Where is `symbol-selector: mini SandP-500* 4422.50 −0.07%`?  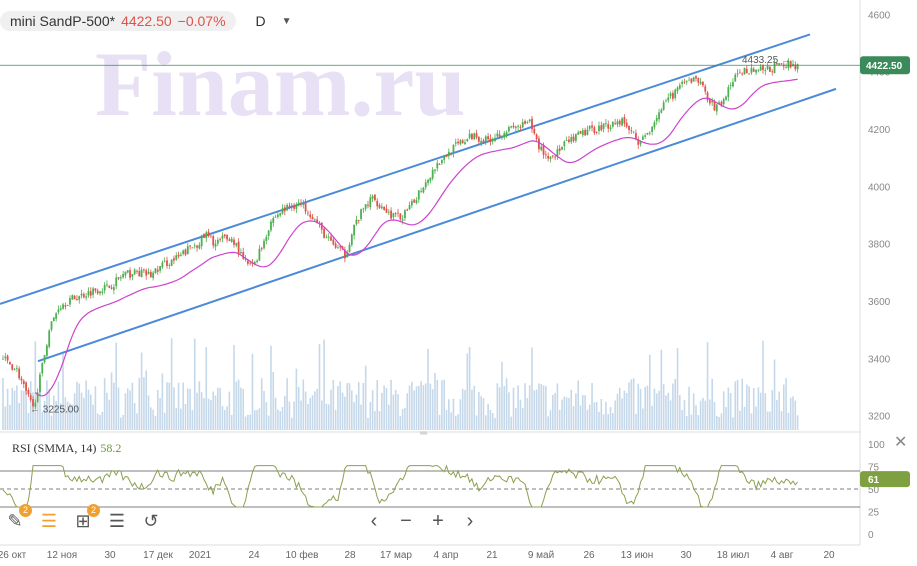
symbol-selector: mini SandP-500* 4422.50 −0.07% is located at coordinates (118, 21).